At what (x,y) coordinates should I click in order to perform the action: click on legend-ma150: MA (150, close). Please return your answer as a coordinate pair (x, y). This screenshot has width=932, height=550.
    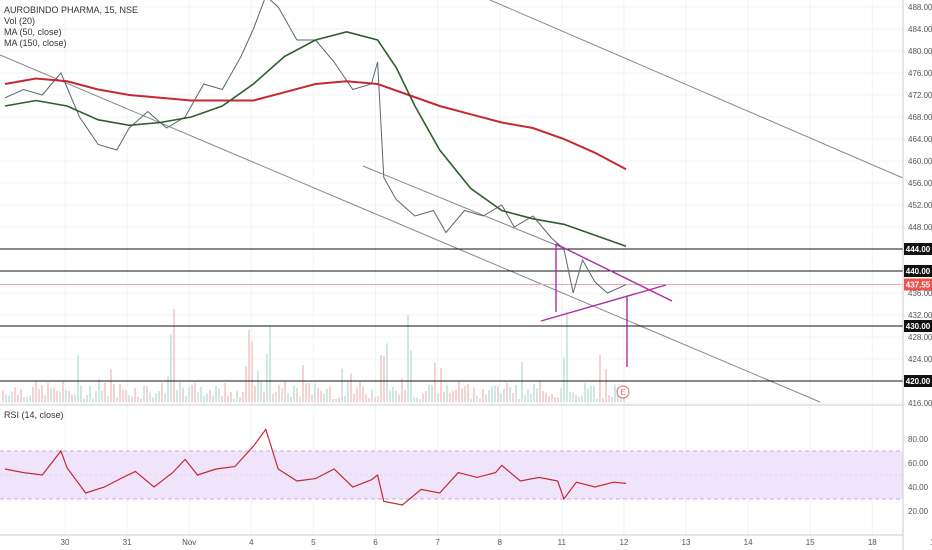
    Looking at the image, I should click on (35, 43).